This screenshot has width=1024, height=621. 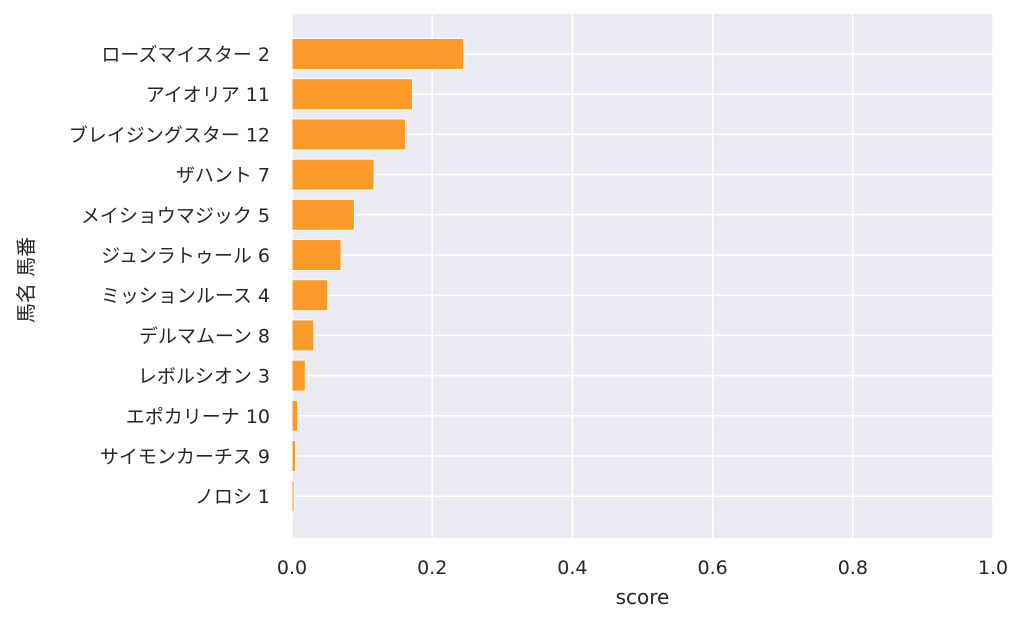 What do you see at coordinates (185, 296) in the screenshot?
I see `y-tick-label: ミッションルース 4` at bounding box center [185, 296].